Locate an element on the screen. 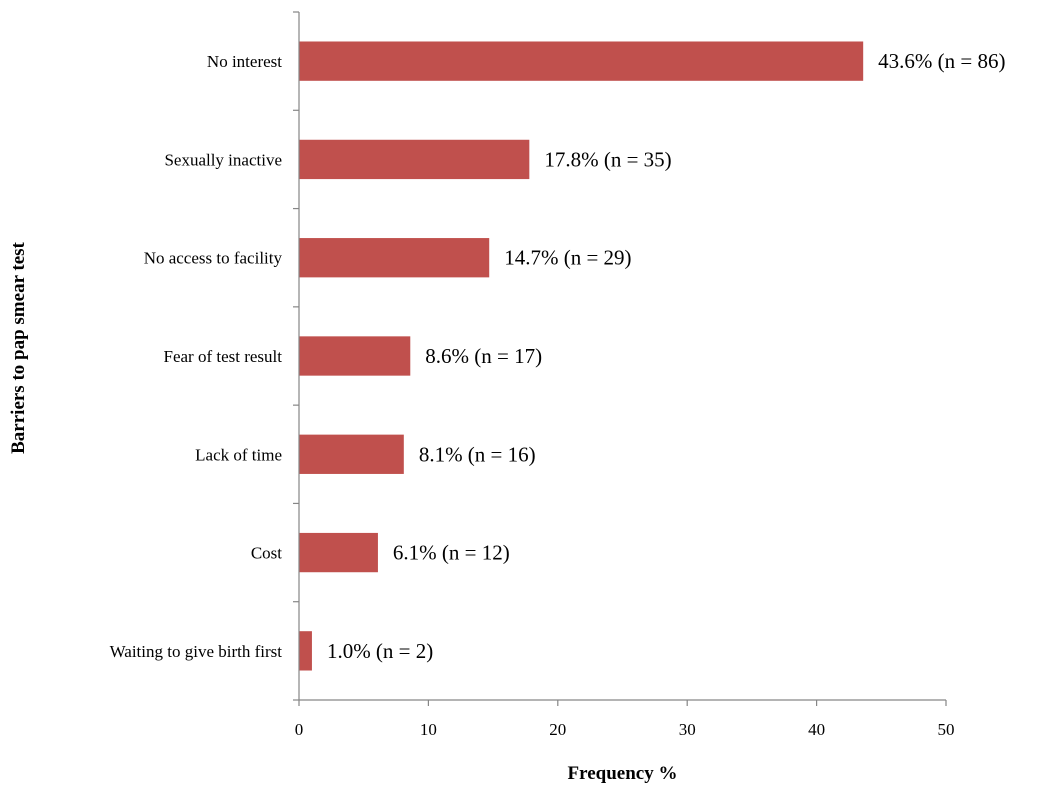  data-label: 8.6% (n = 17) is located at coordinates (483, 356).